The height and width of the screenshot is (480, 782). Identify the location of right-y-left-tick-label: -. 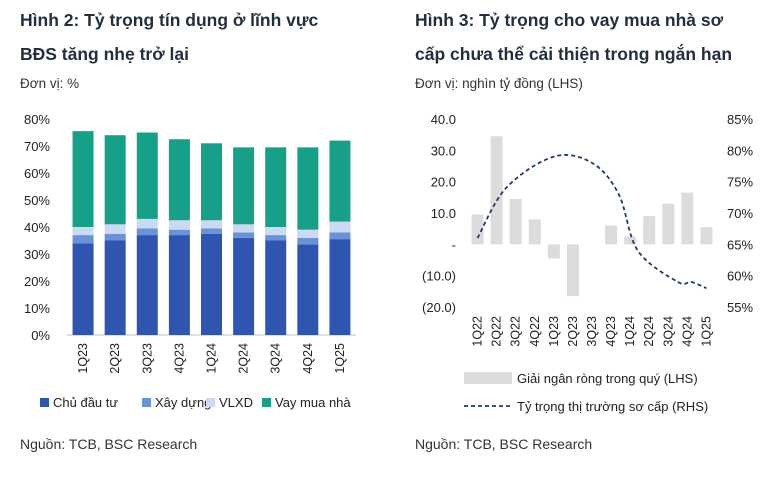
(454, 244).